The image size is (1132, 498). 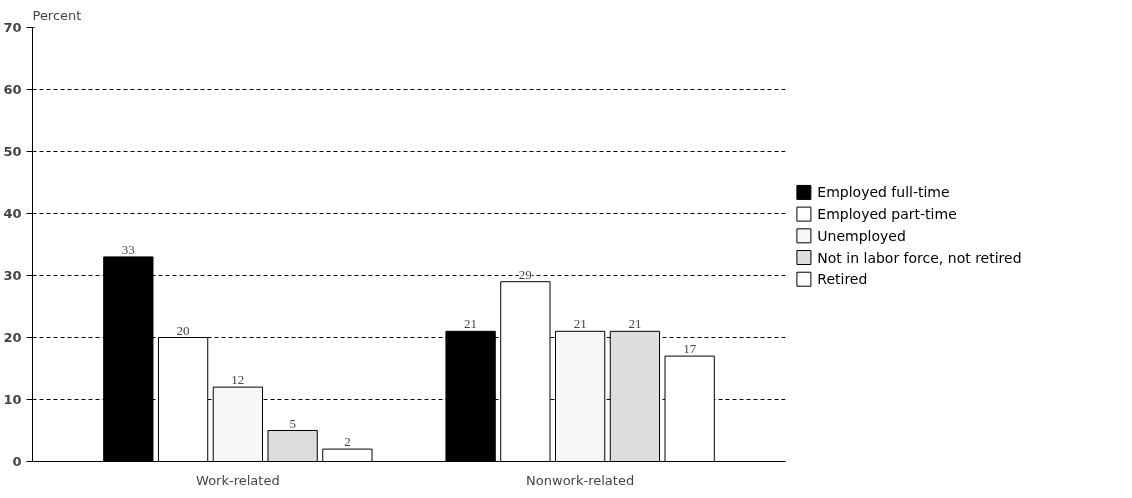 I want to click on x-tick-label: Nonwork-related, so click(x=580, y=480).